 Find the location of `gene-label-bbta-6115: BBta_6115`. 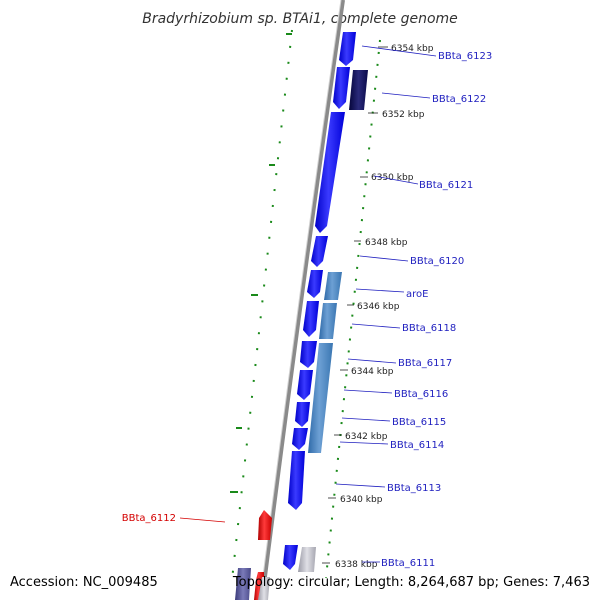

gene-label-bbta-6115: BBta_6115 is located at coordinates (419, 422).